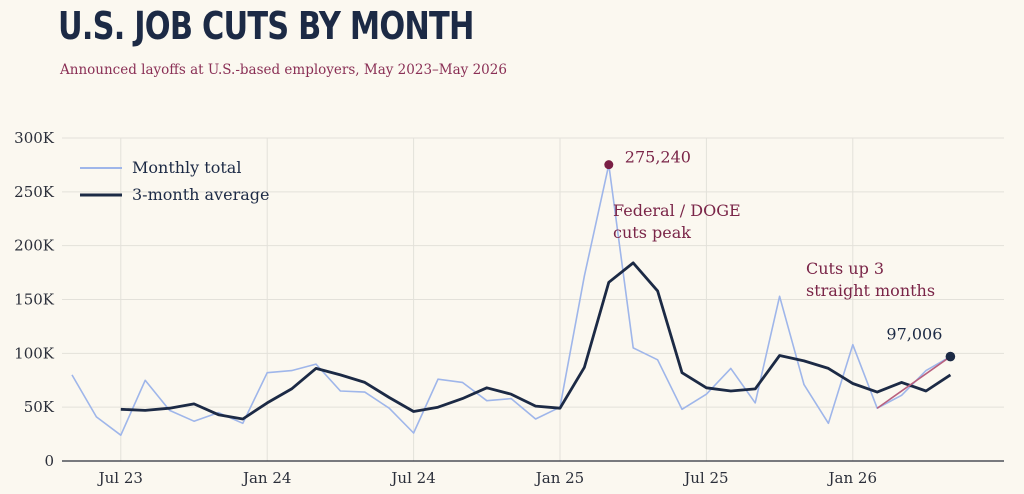 This screenshot has width=1024, height=494. What do you see at coordinates (34, 192) in the screenshot?
I see `y-tick-label: 250K` at bounding box center [34, 192].